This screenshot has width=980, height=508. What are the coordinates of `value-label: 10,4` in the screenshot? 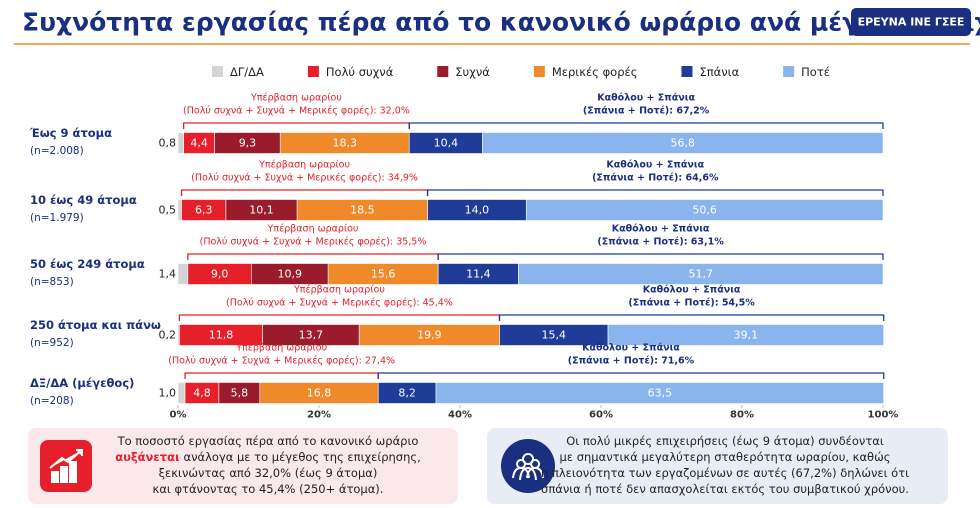 It's located at (446, 143).